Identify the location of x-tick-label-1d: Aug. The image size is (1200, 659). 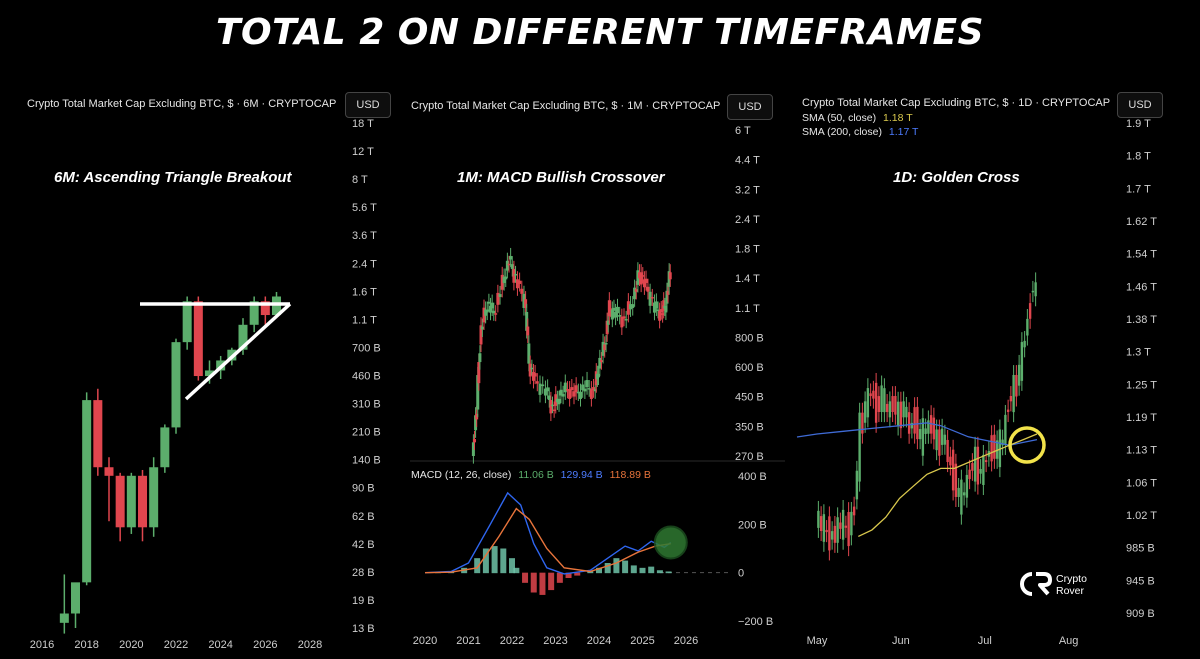
(1069, 641).